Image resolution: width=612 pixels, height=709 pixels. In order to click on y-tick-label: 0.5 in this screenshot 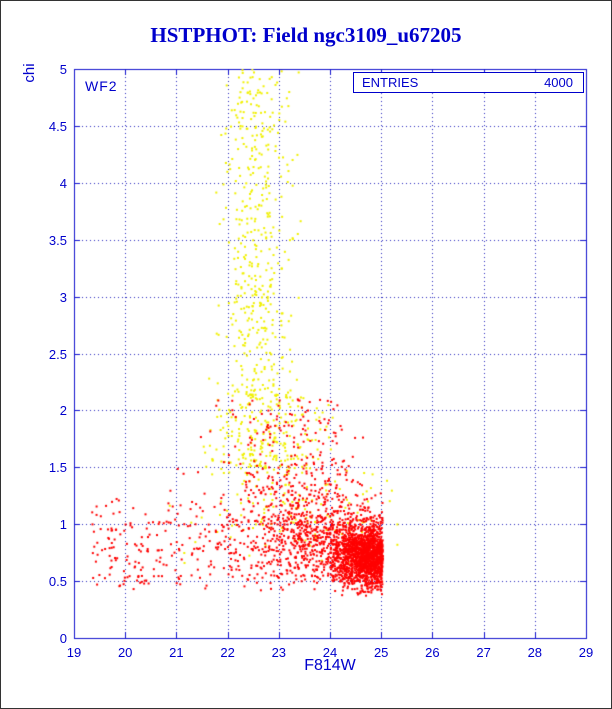, I will do `click(57, 582)`.